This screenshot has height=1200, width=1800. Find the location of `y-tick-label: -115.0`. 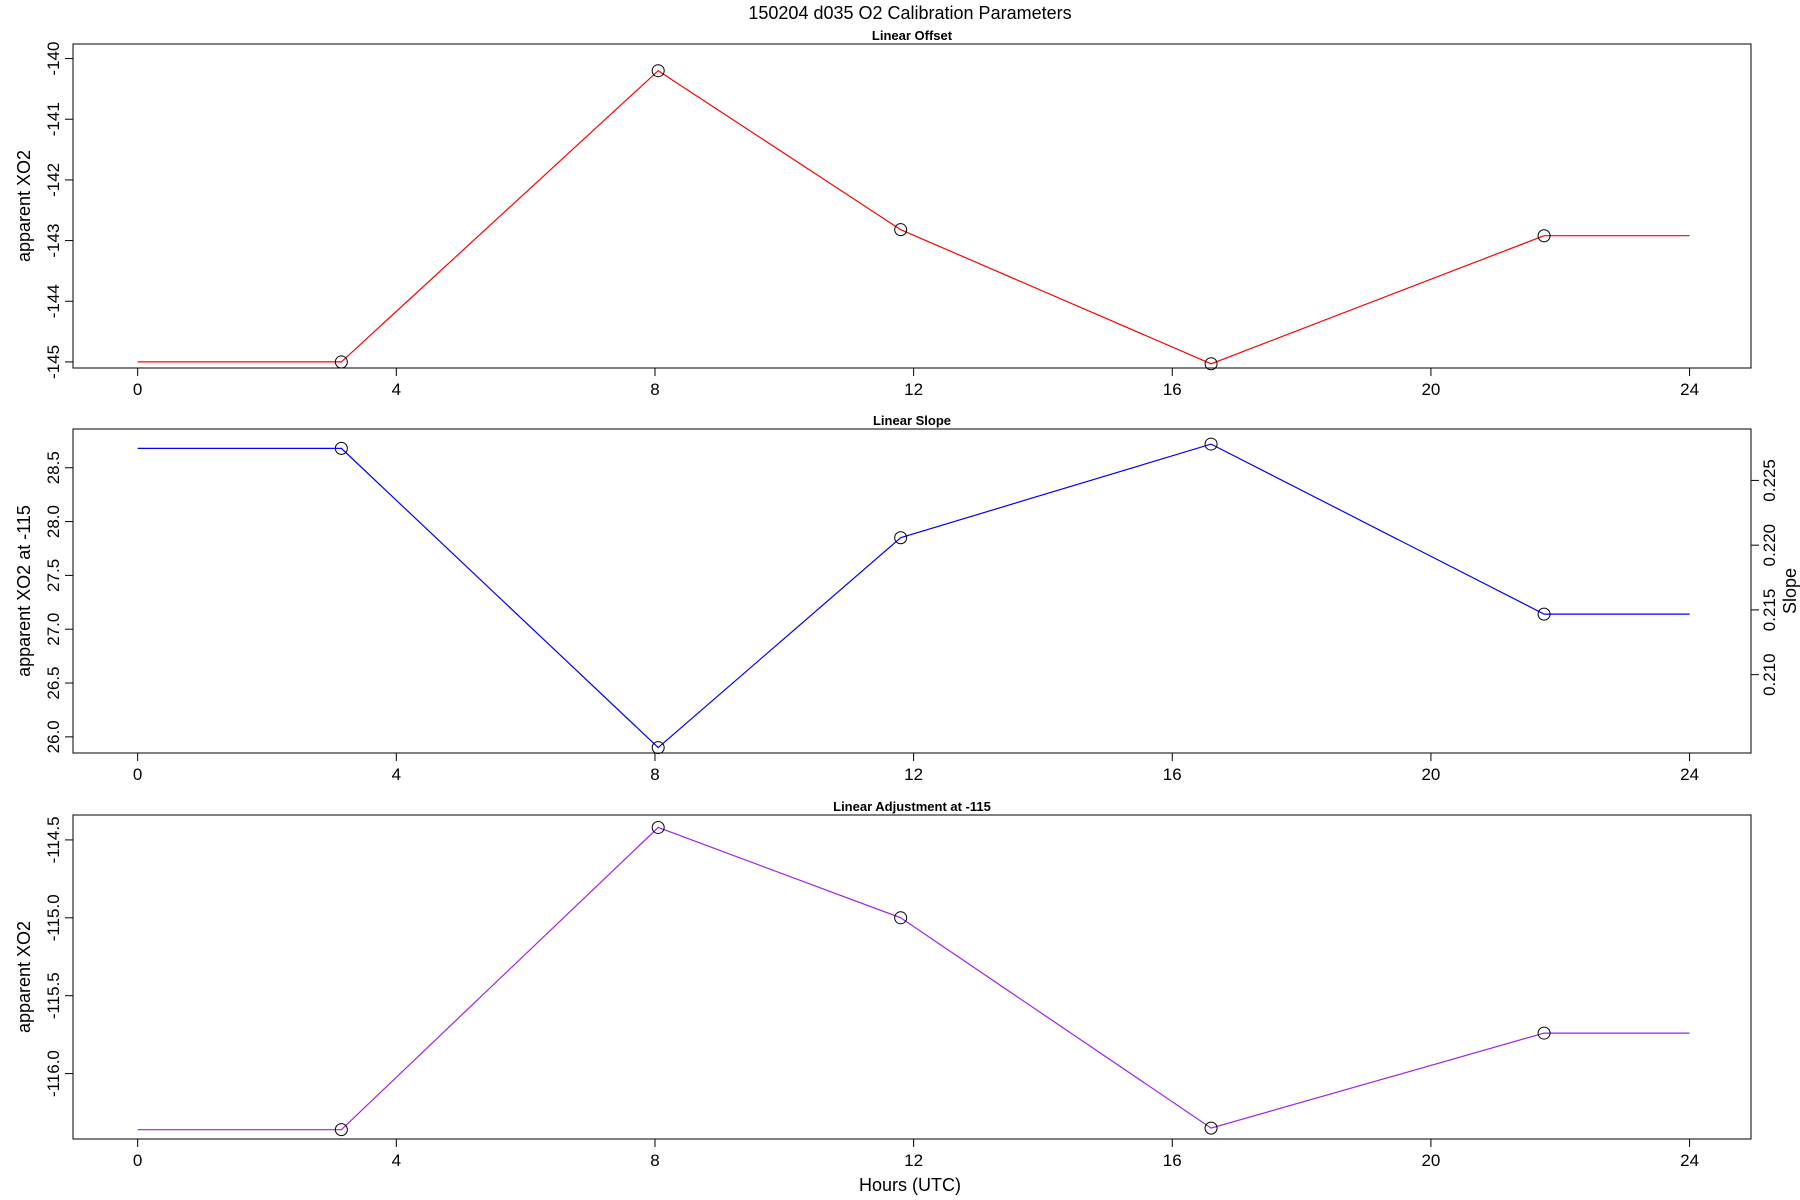

y-tick-label: -115.0 is located at coordinates (53, 917).